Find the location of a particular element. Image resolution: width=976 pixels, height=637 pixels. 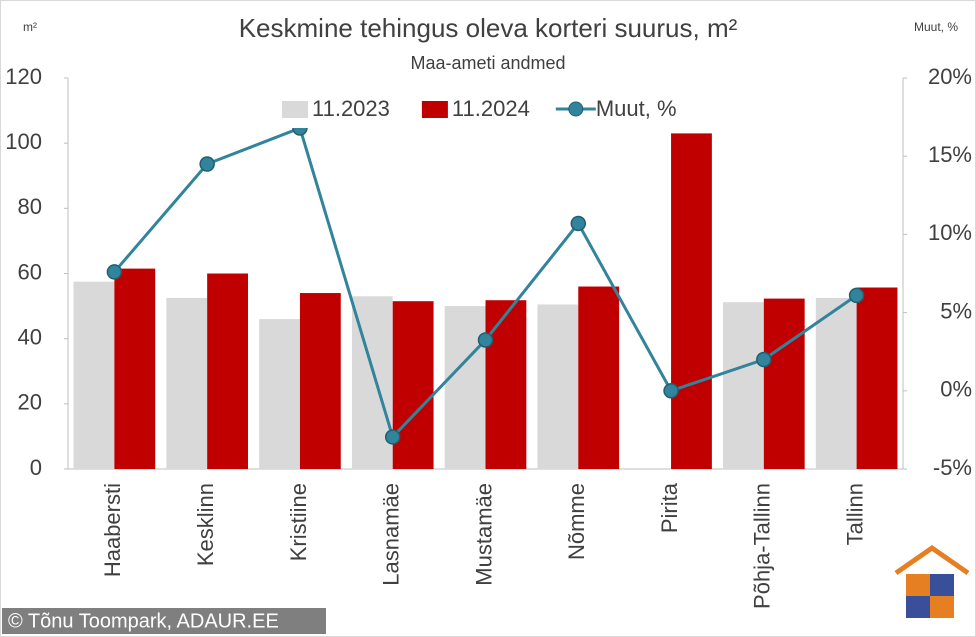

legend-label: 11.2023 is located at coordinates (351, 108).